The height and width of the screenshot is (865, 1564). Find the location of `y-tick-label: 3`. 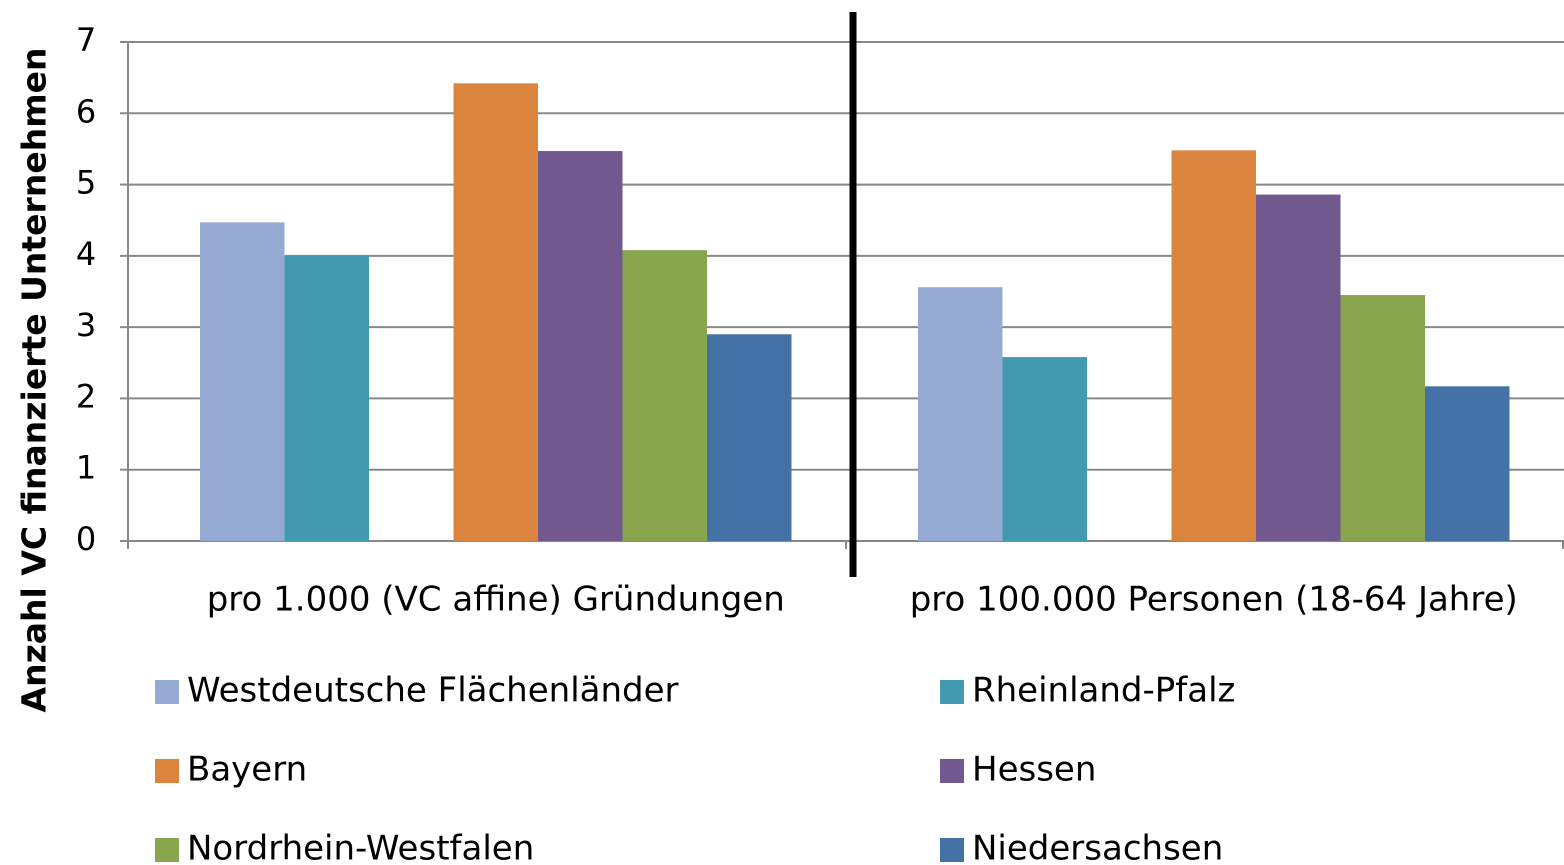

y-tick-label: 3 is located at coordinates (86, 325).